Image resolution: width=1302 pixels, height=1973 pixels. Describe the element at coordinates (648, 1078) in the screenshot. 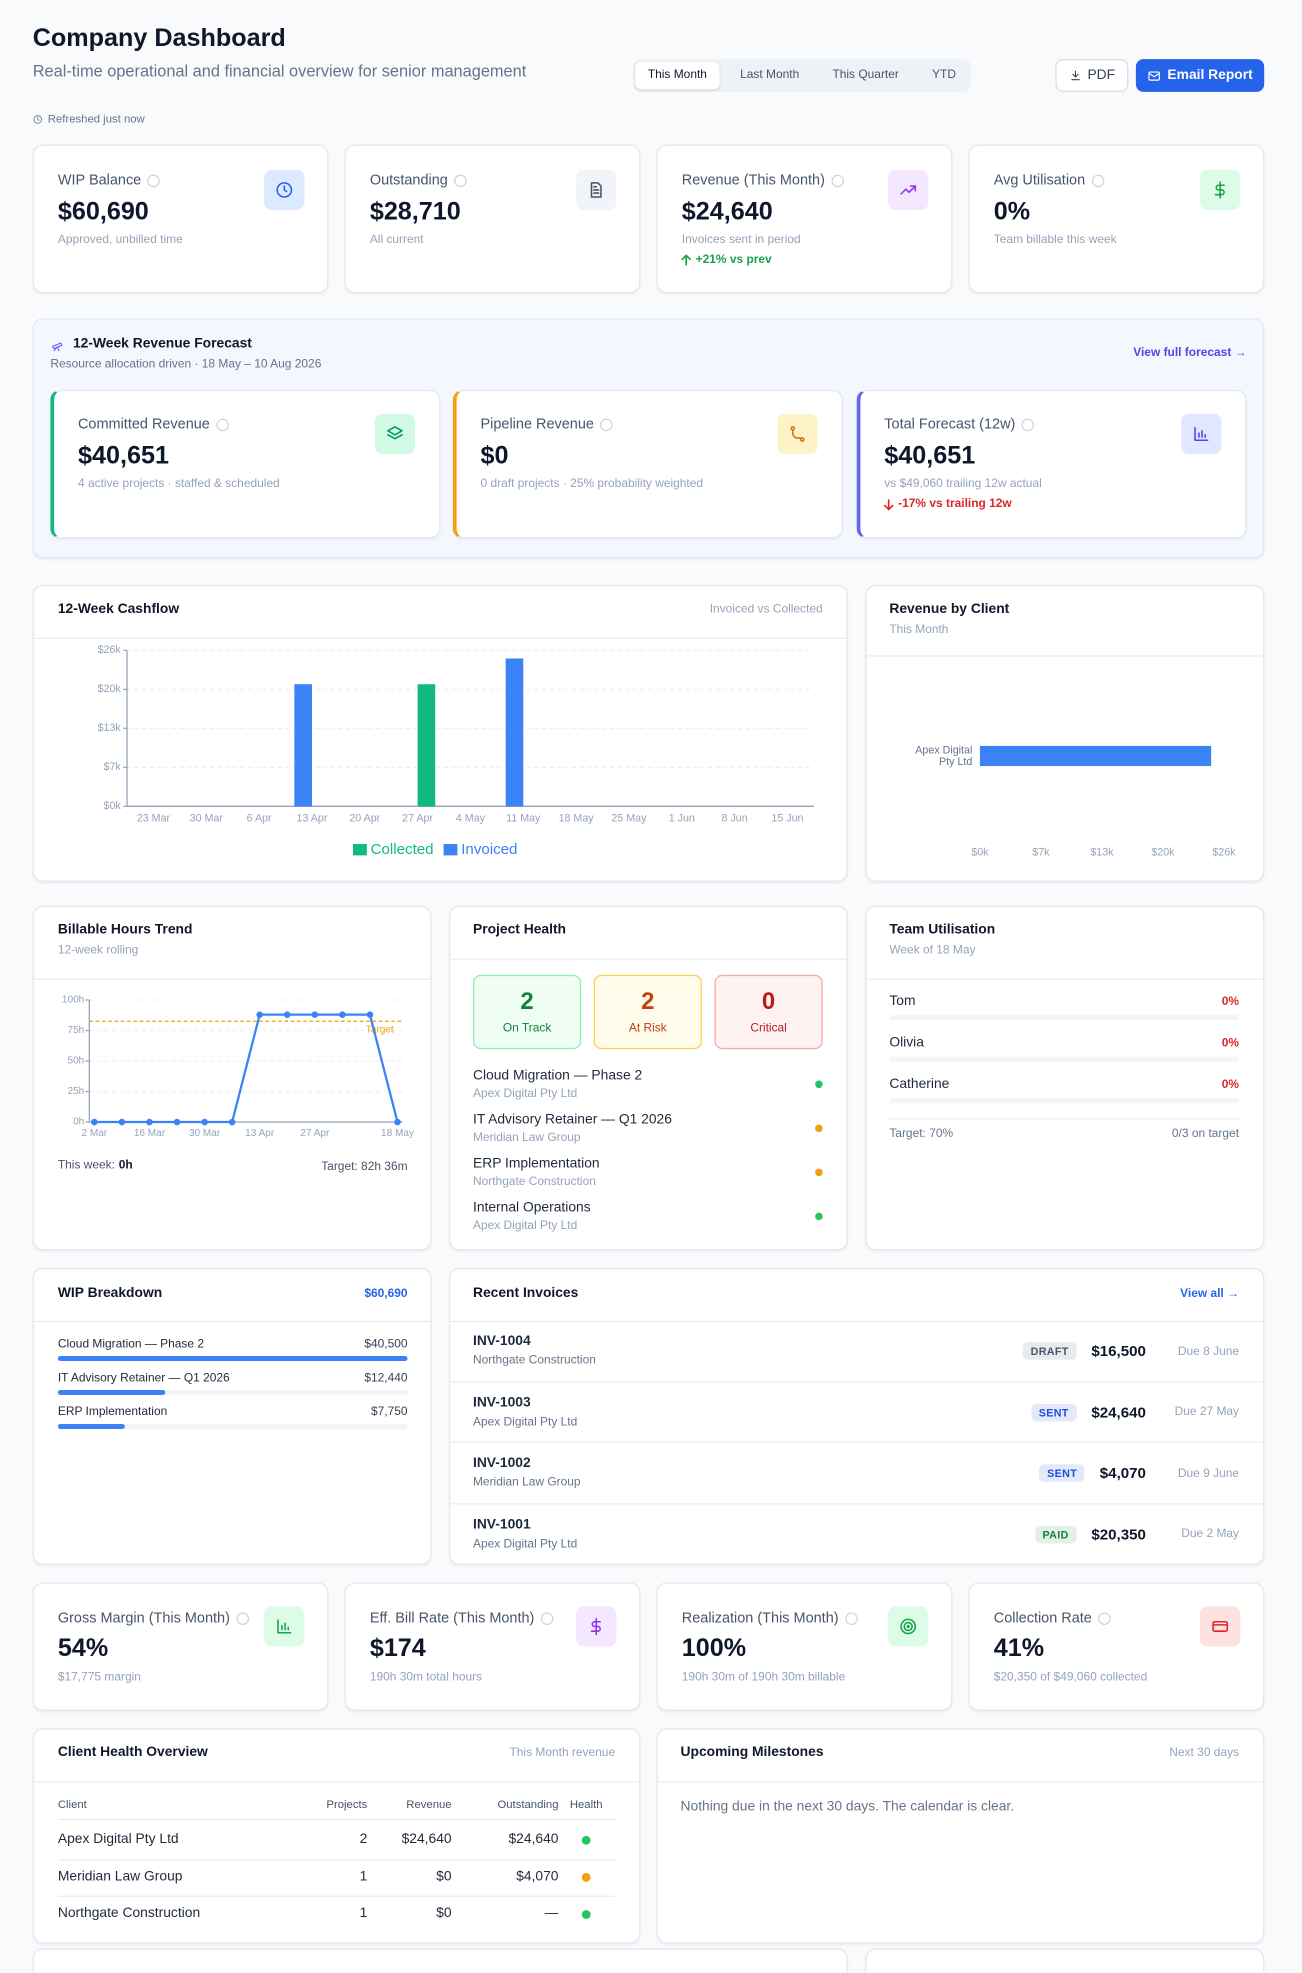

I see `project-health-card` at that location.